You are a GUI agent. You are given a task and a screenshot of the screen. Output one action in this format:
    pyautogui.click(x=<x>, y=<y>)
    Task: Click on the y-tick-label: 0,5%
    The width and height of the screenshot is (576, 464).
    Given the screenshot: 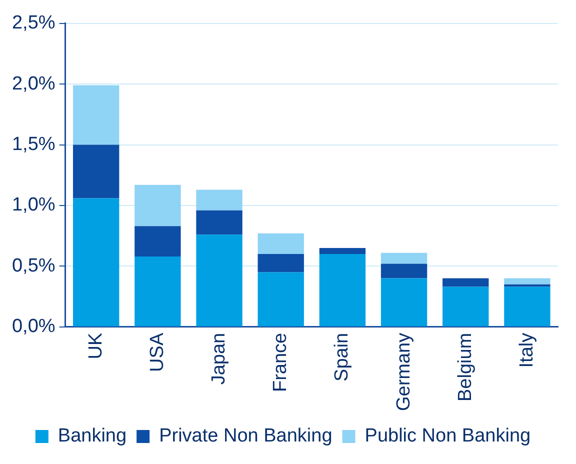 What is the action you would take?
    pyautogui.click(x=34, y=265)
    